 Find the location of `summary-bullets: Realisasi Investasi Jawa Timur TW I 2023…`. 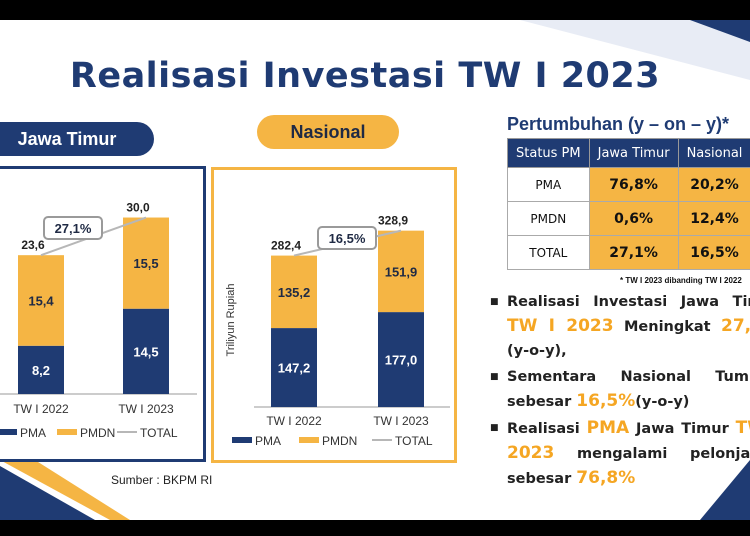

summary-bullets: Realisasi Investasi Jawa Timur TW I 2023… is located at coordinates (620, 391).